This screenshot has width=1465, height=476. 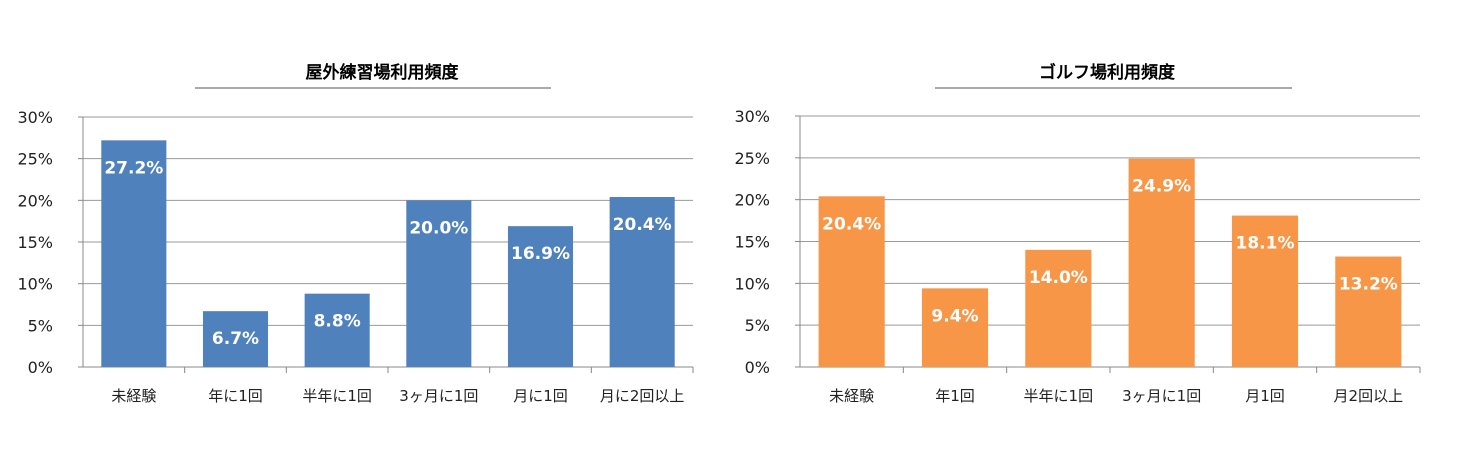 I want to click on x-tick-label: 月1回, so click(x=1265, y=396).